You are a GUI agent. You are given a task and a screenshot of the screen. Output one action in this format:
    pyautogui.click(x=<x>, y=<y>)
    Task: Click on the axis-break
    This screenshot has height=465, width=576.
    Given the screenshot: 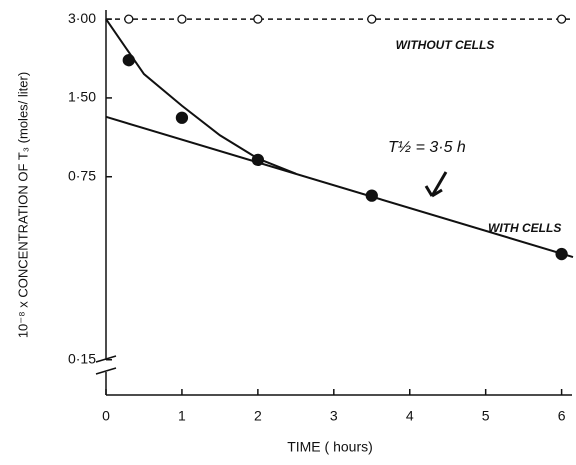 What is the action you would take?
    pyautogui.click(x=106, y=365)
    